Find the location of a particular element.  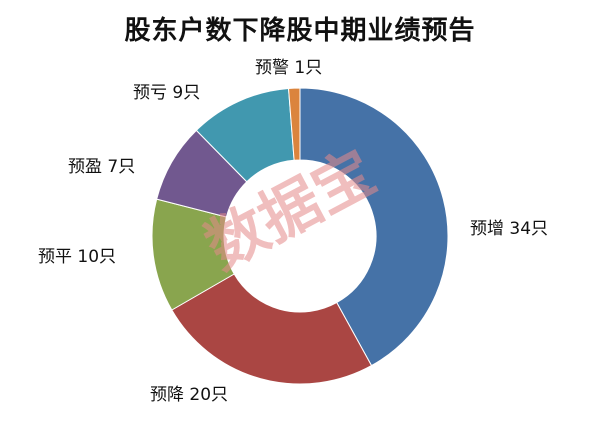

slice-预警 is located at coordinates (294, 124).